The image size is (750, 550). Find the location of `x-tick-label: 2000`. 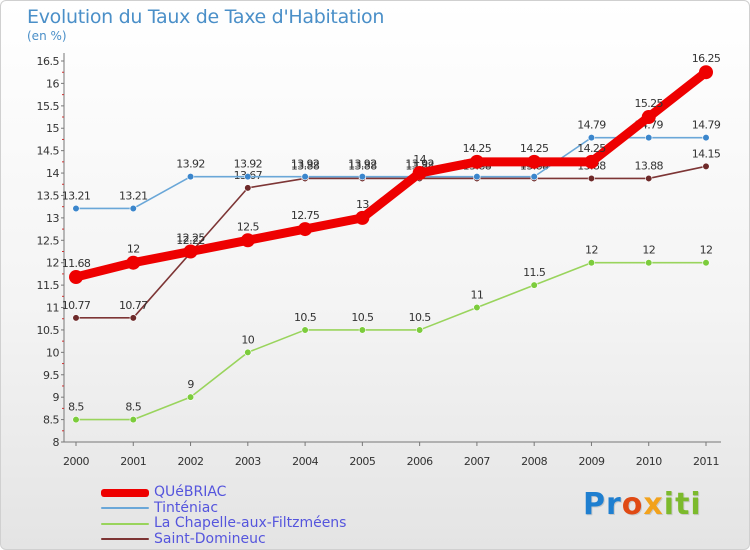

x-tick-label: 2000 is located at coordinates (76, 461).